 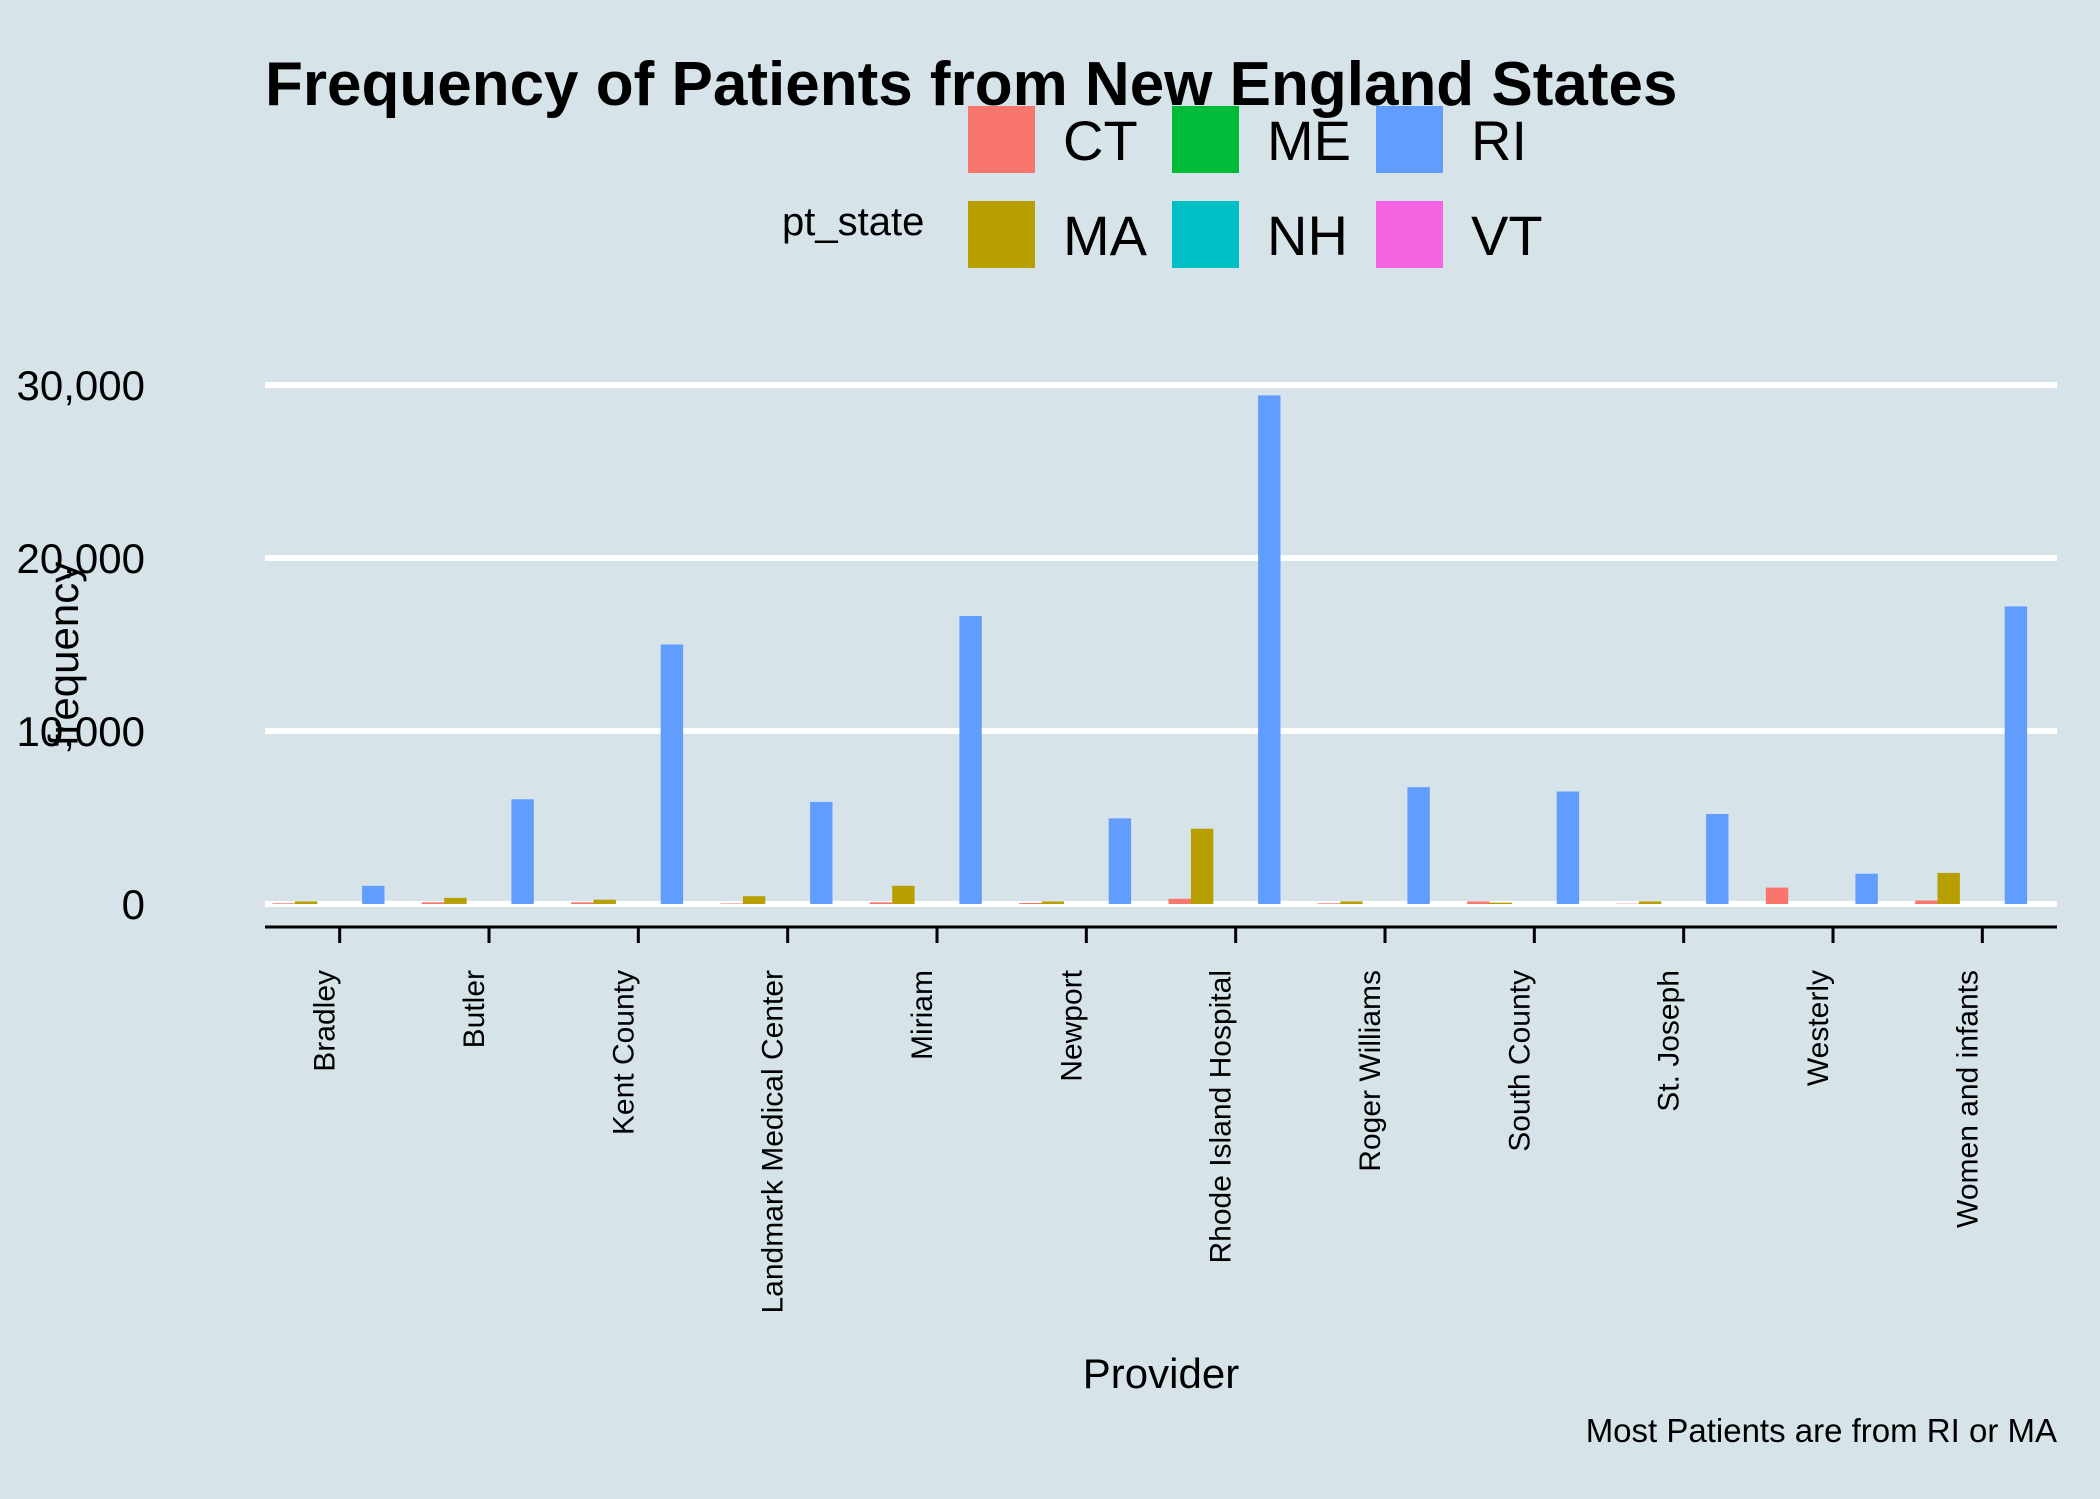 I want to click on y-tick-label: 30,000, so click(x=81, y=385).